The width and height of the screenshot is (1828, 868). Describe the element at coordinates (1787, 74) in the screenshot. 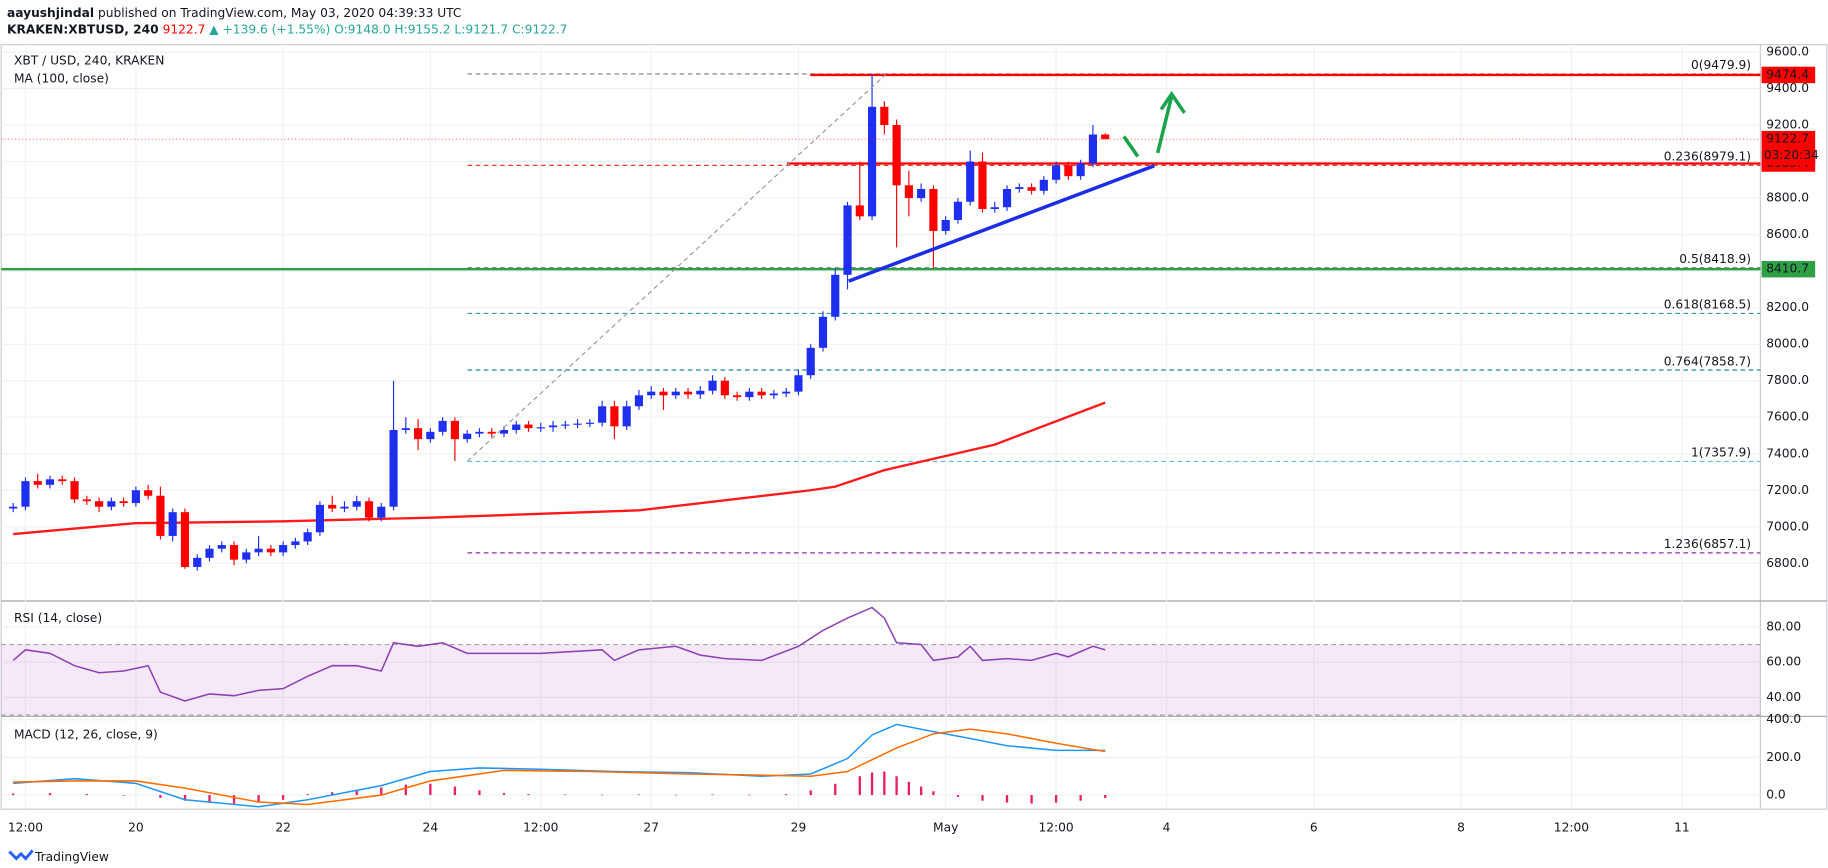

I see `price-box-label: 9474.4` at that location.